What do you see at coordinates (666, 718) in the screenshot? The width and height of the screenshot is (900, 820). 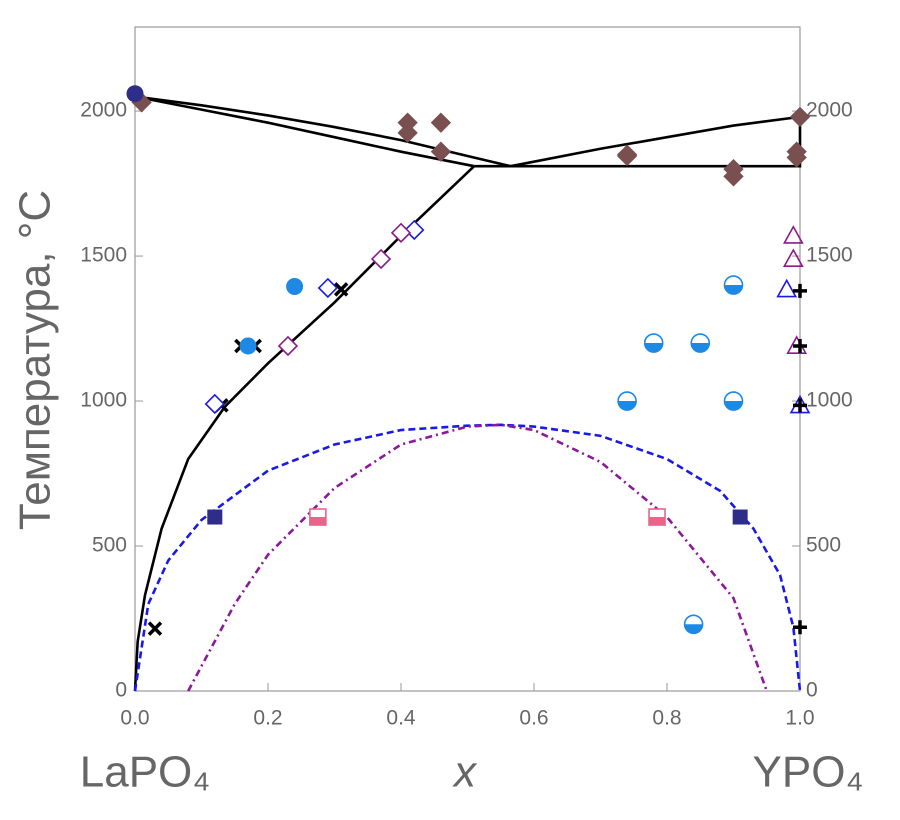 I see `x-tick-label: 0.8` at bounding box center [666, 718].